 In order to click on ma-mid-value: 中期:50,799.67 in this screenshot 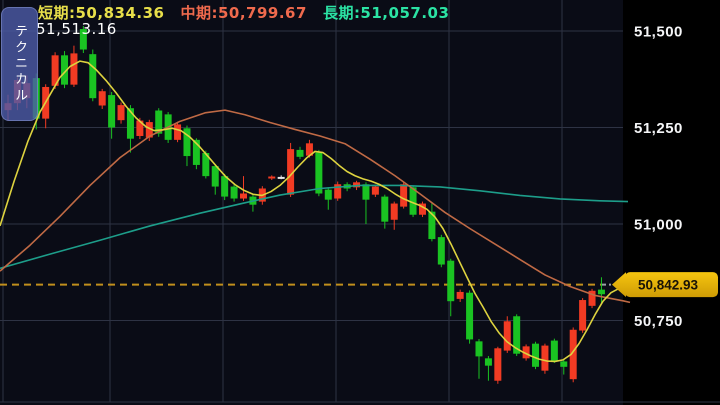, I will do `click(243, 13)`.